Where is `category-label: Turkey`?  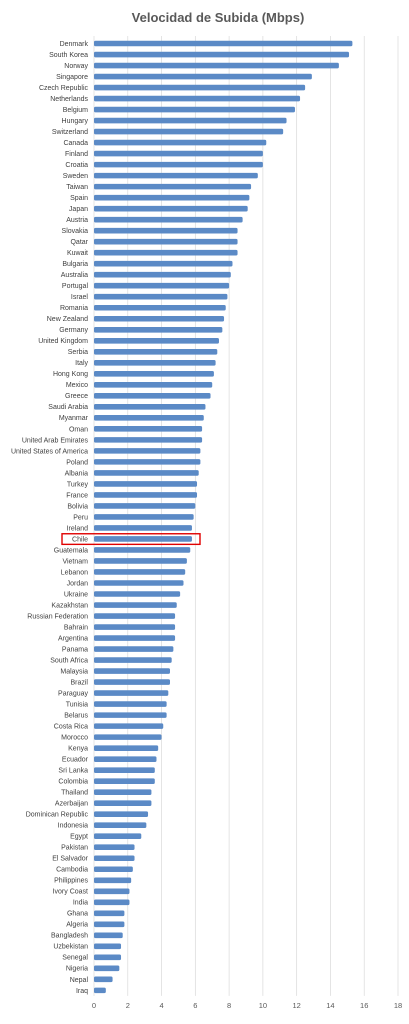
category-label: Turkey is located at coordinates (78, 484).